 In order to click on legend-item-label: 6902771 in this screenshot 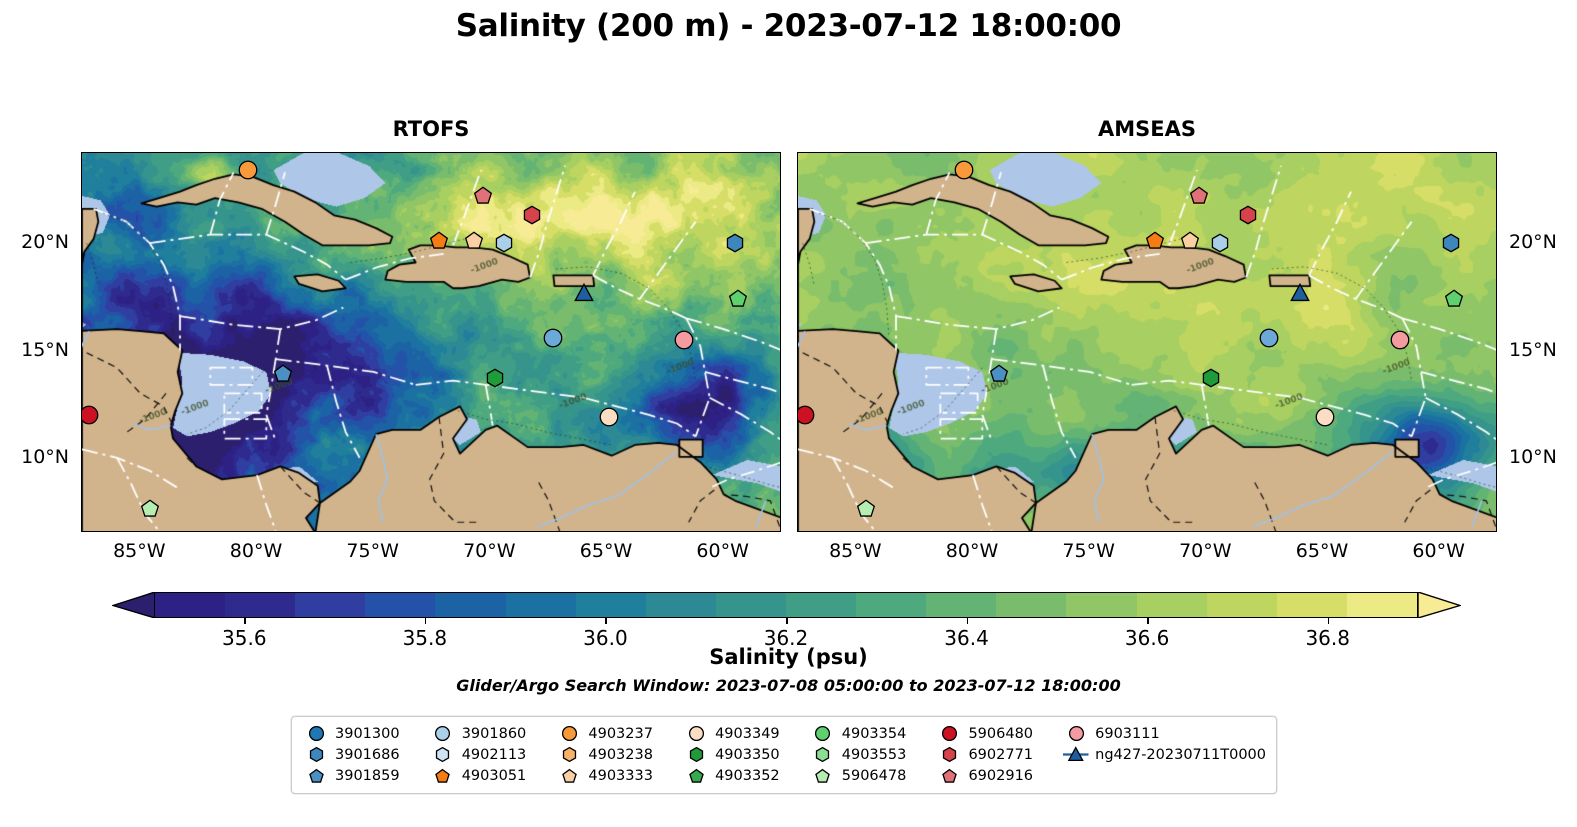, I will do `click(1001, 754)`.